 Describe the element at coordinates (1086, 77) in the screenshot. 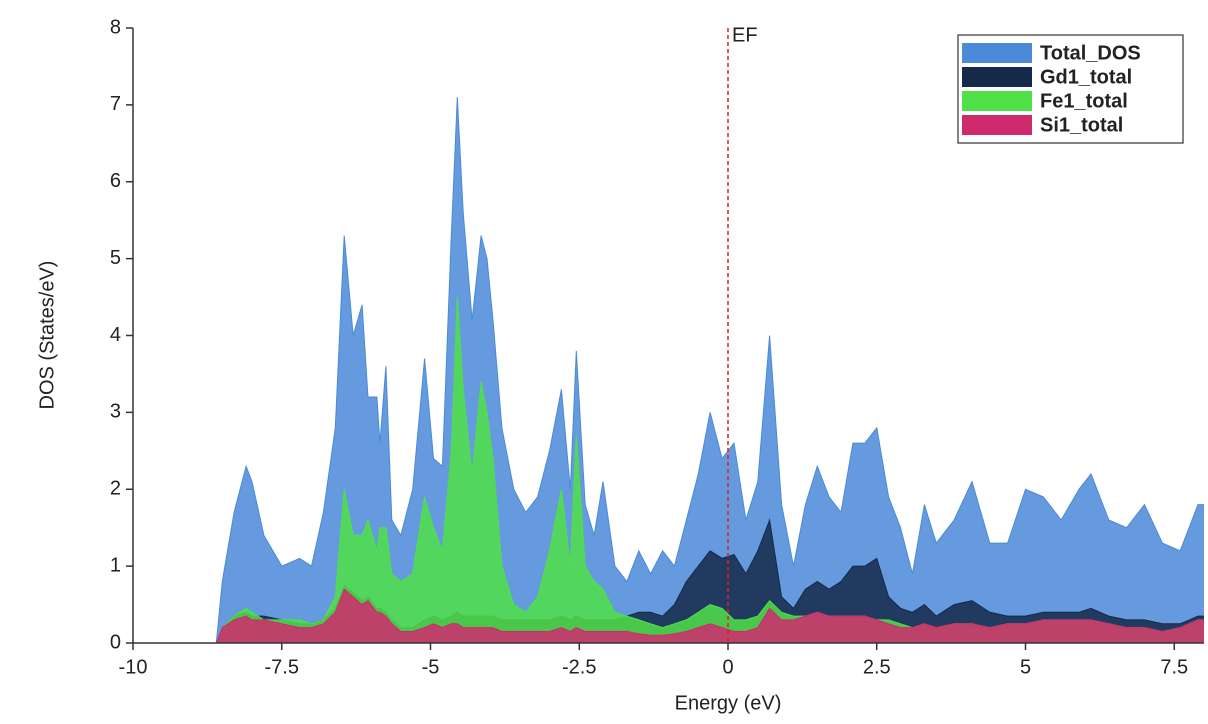

I see `legend-label: Gd1_total` at that location.